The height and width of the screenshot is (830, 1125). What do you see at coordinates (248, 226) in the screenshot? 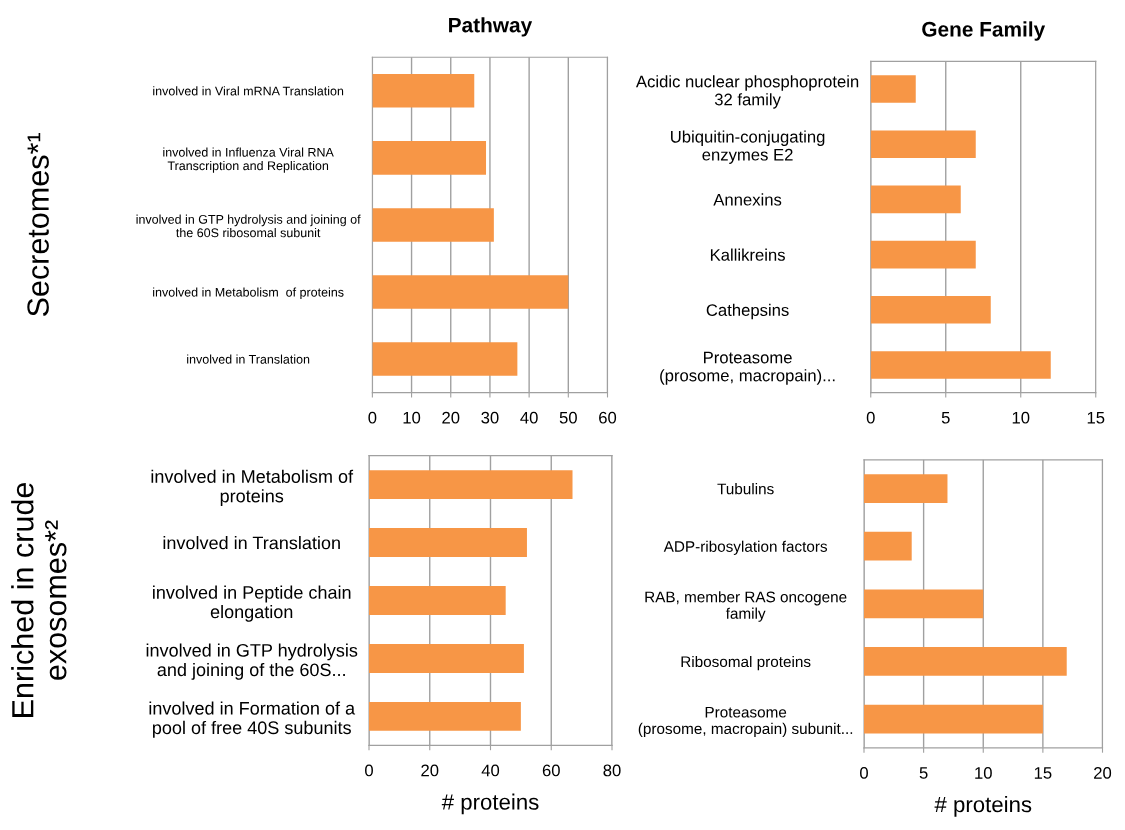
I see `y-tick-label: involved in GTP hydrolysis and joining of the 60S ribosomal subunit` at bounding box center [248, 226].